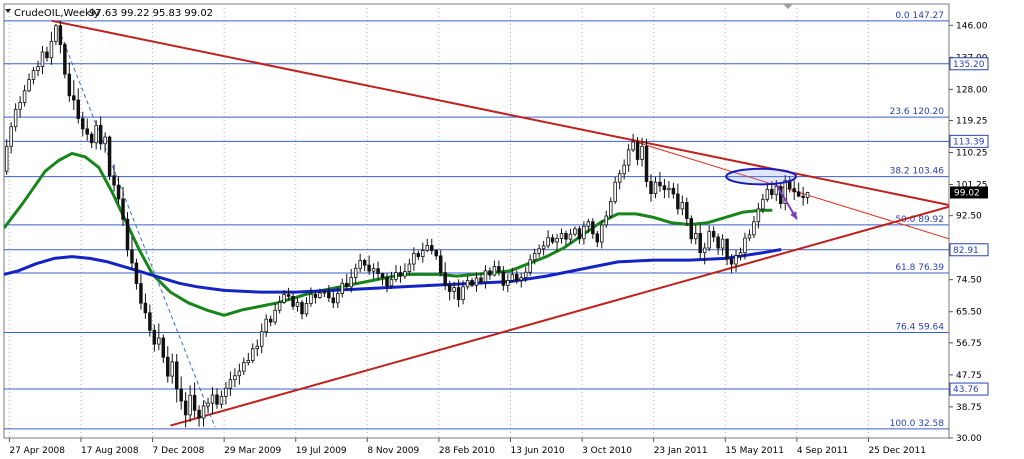 The image size is (1024, 459). I want to click on dropdown-arrow-icon, so click(8, 11).